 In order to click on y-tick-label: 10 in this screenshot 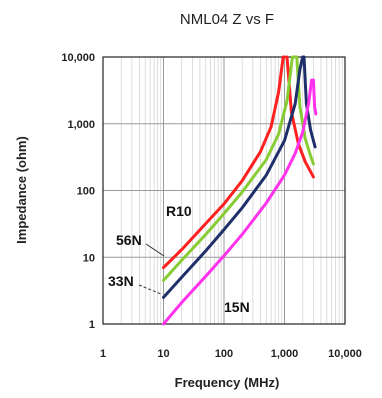, I will do `click(89, 258)`.